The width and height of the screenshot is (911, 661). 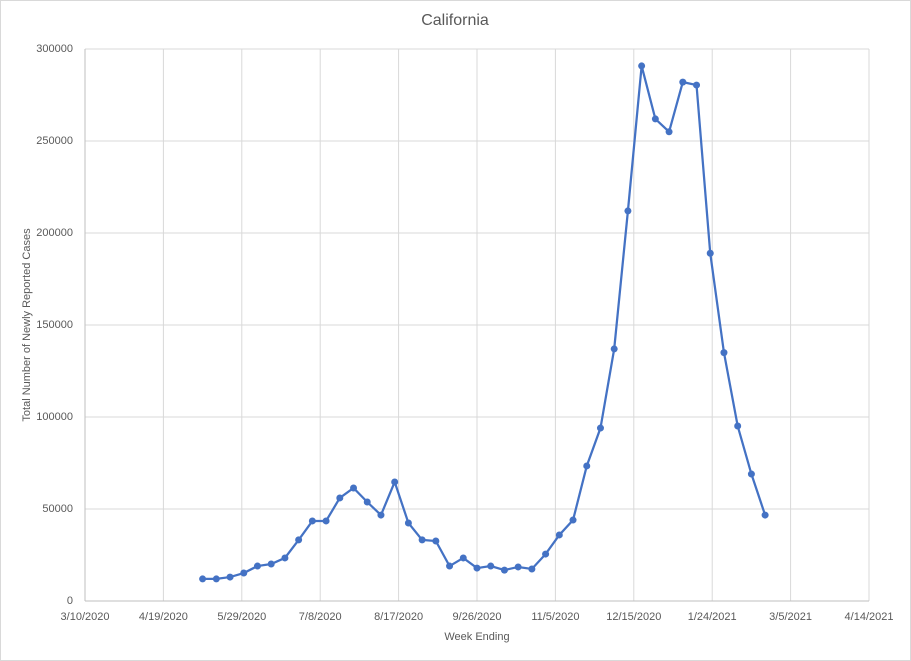 I want to click on x-tick-label: 9/26/2020, so click(x=477, y=617).